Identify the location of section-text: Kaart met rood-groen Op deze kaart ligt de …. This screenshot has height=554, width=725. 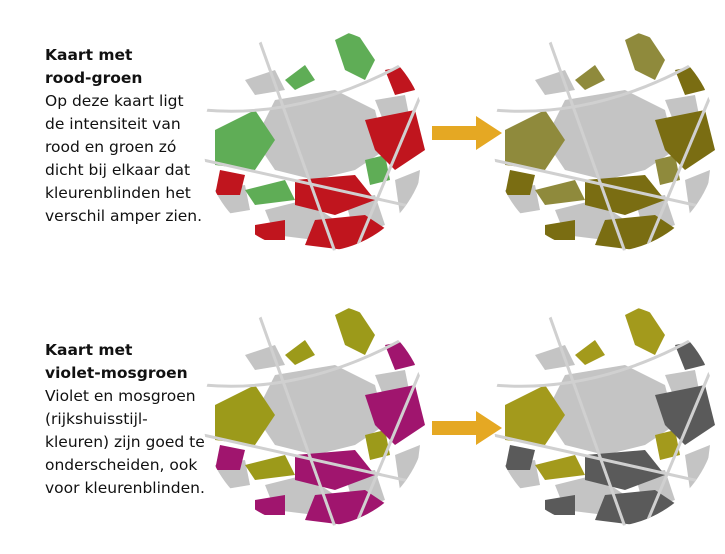
(140, 136).